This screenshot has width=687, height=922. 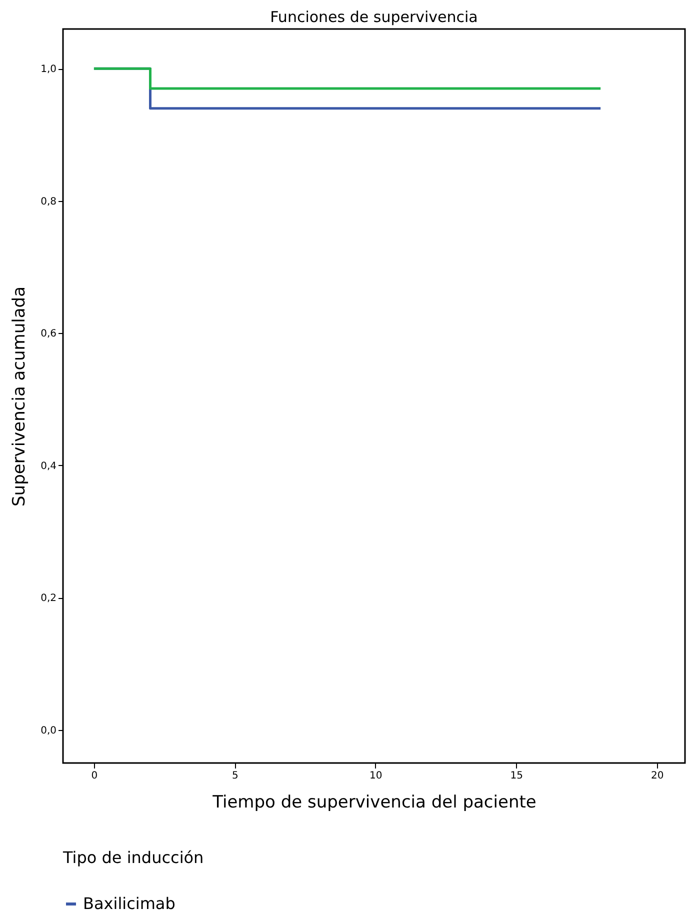 I want to click on x-tick-label: 15, so click(x=516, y=776).